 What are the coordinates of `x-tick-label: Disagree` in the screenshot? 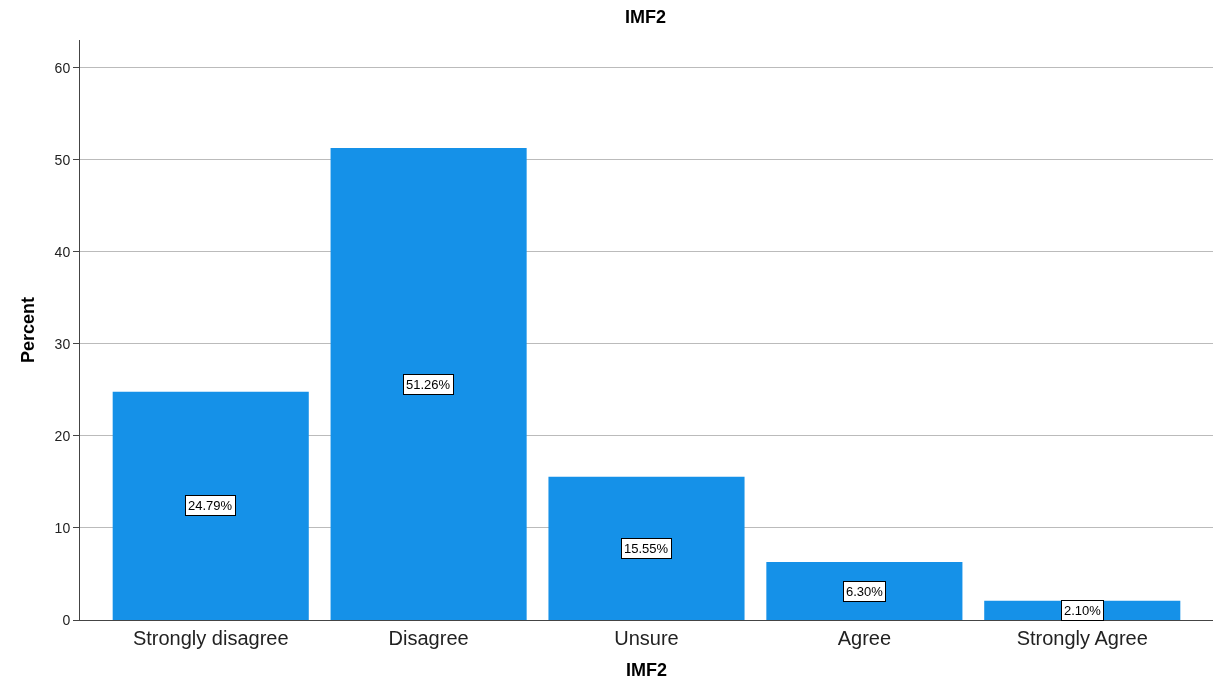 It's located at (428, 638).